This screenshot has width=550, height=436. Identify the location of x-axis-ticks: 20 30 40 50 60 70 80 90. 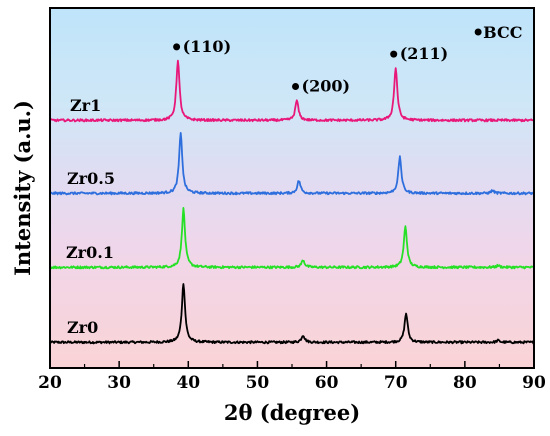
(292, 377).